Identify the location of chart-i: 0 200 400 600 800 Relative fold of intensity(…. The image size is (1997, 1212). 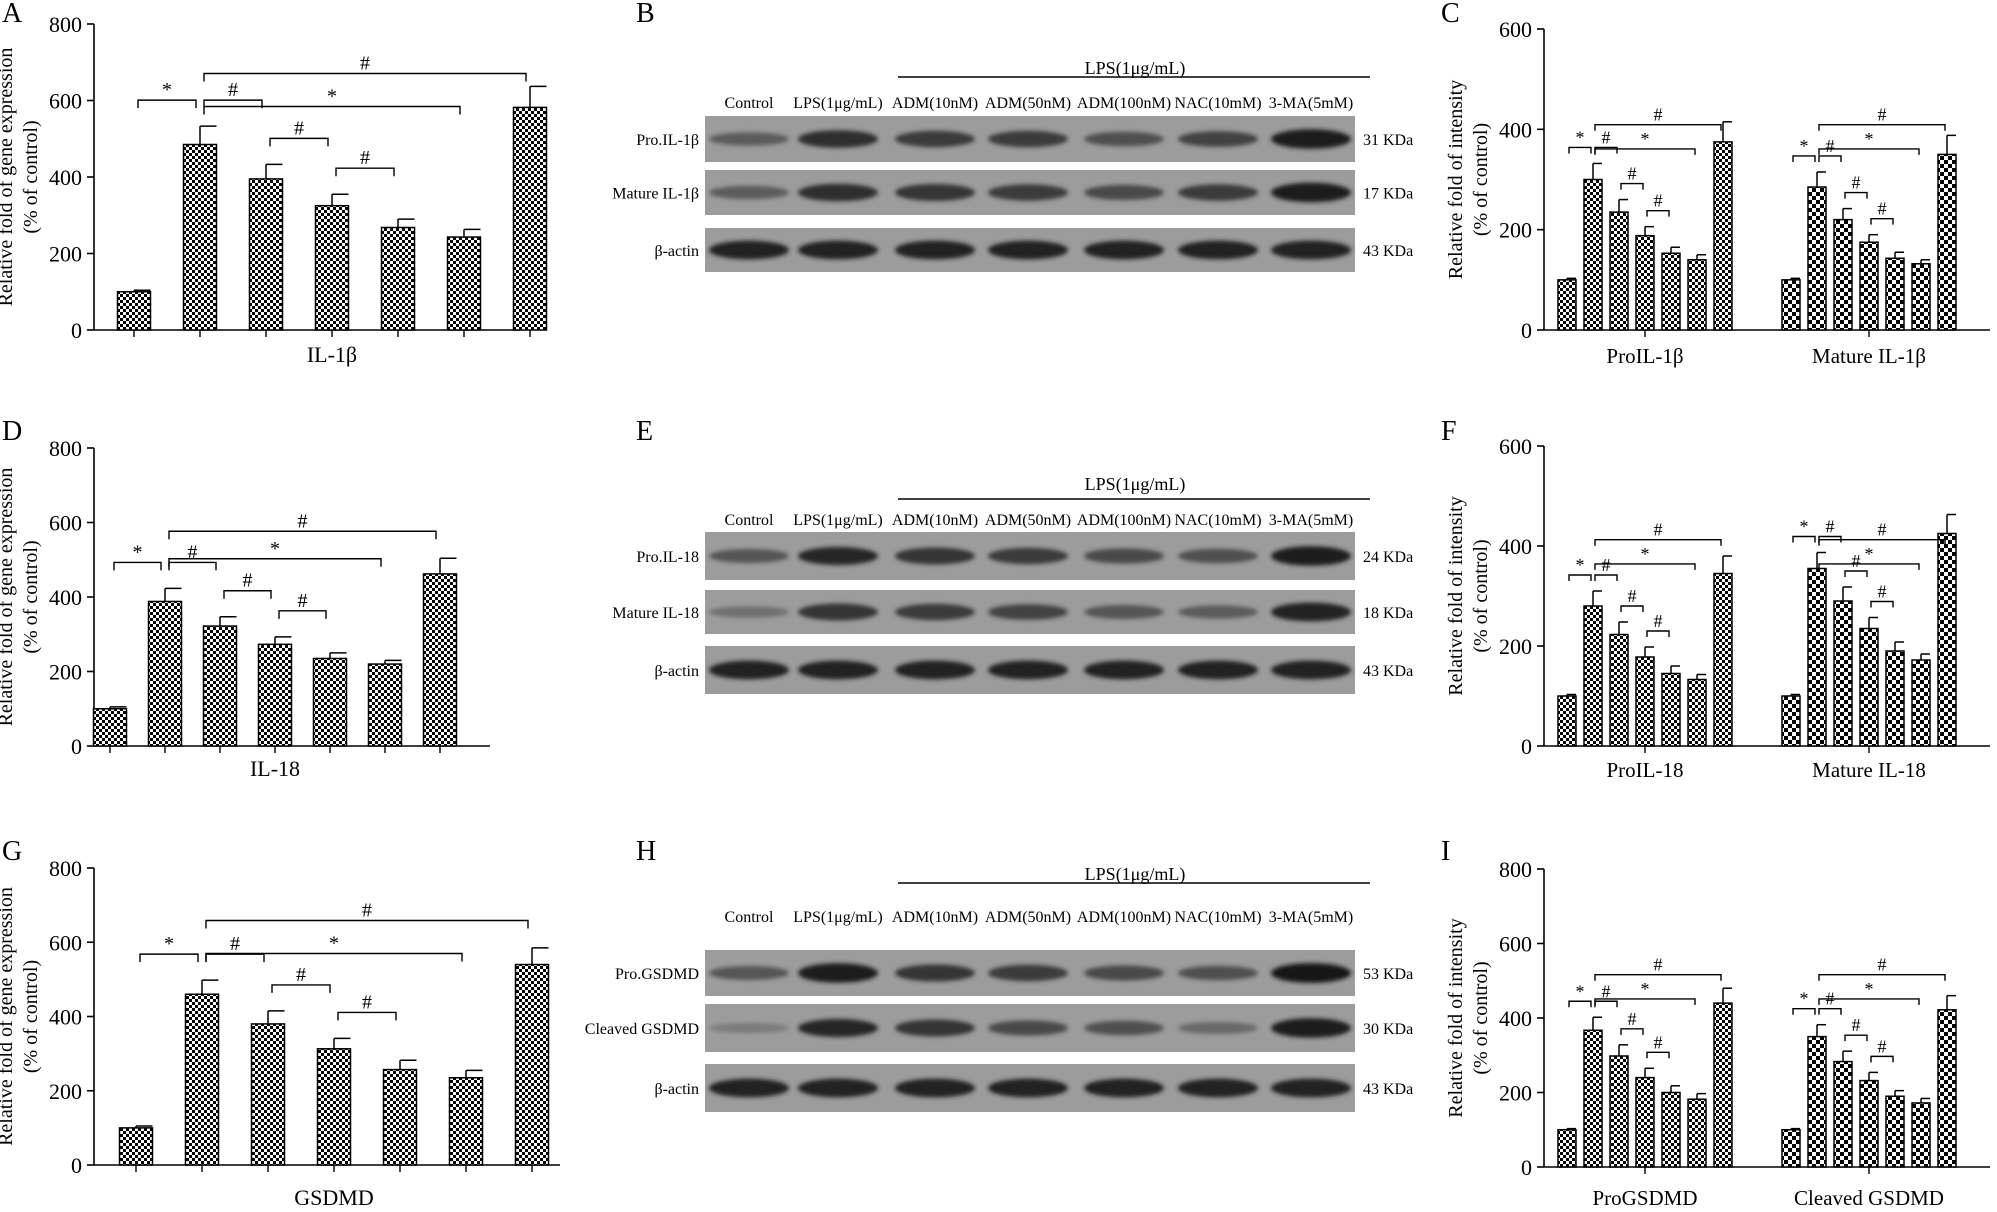
(1717, 1033).